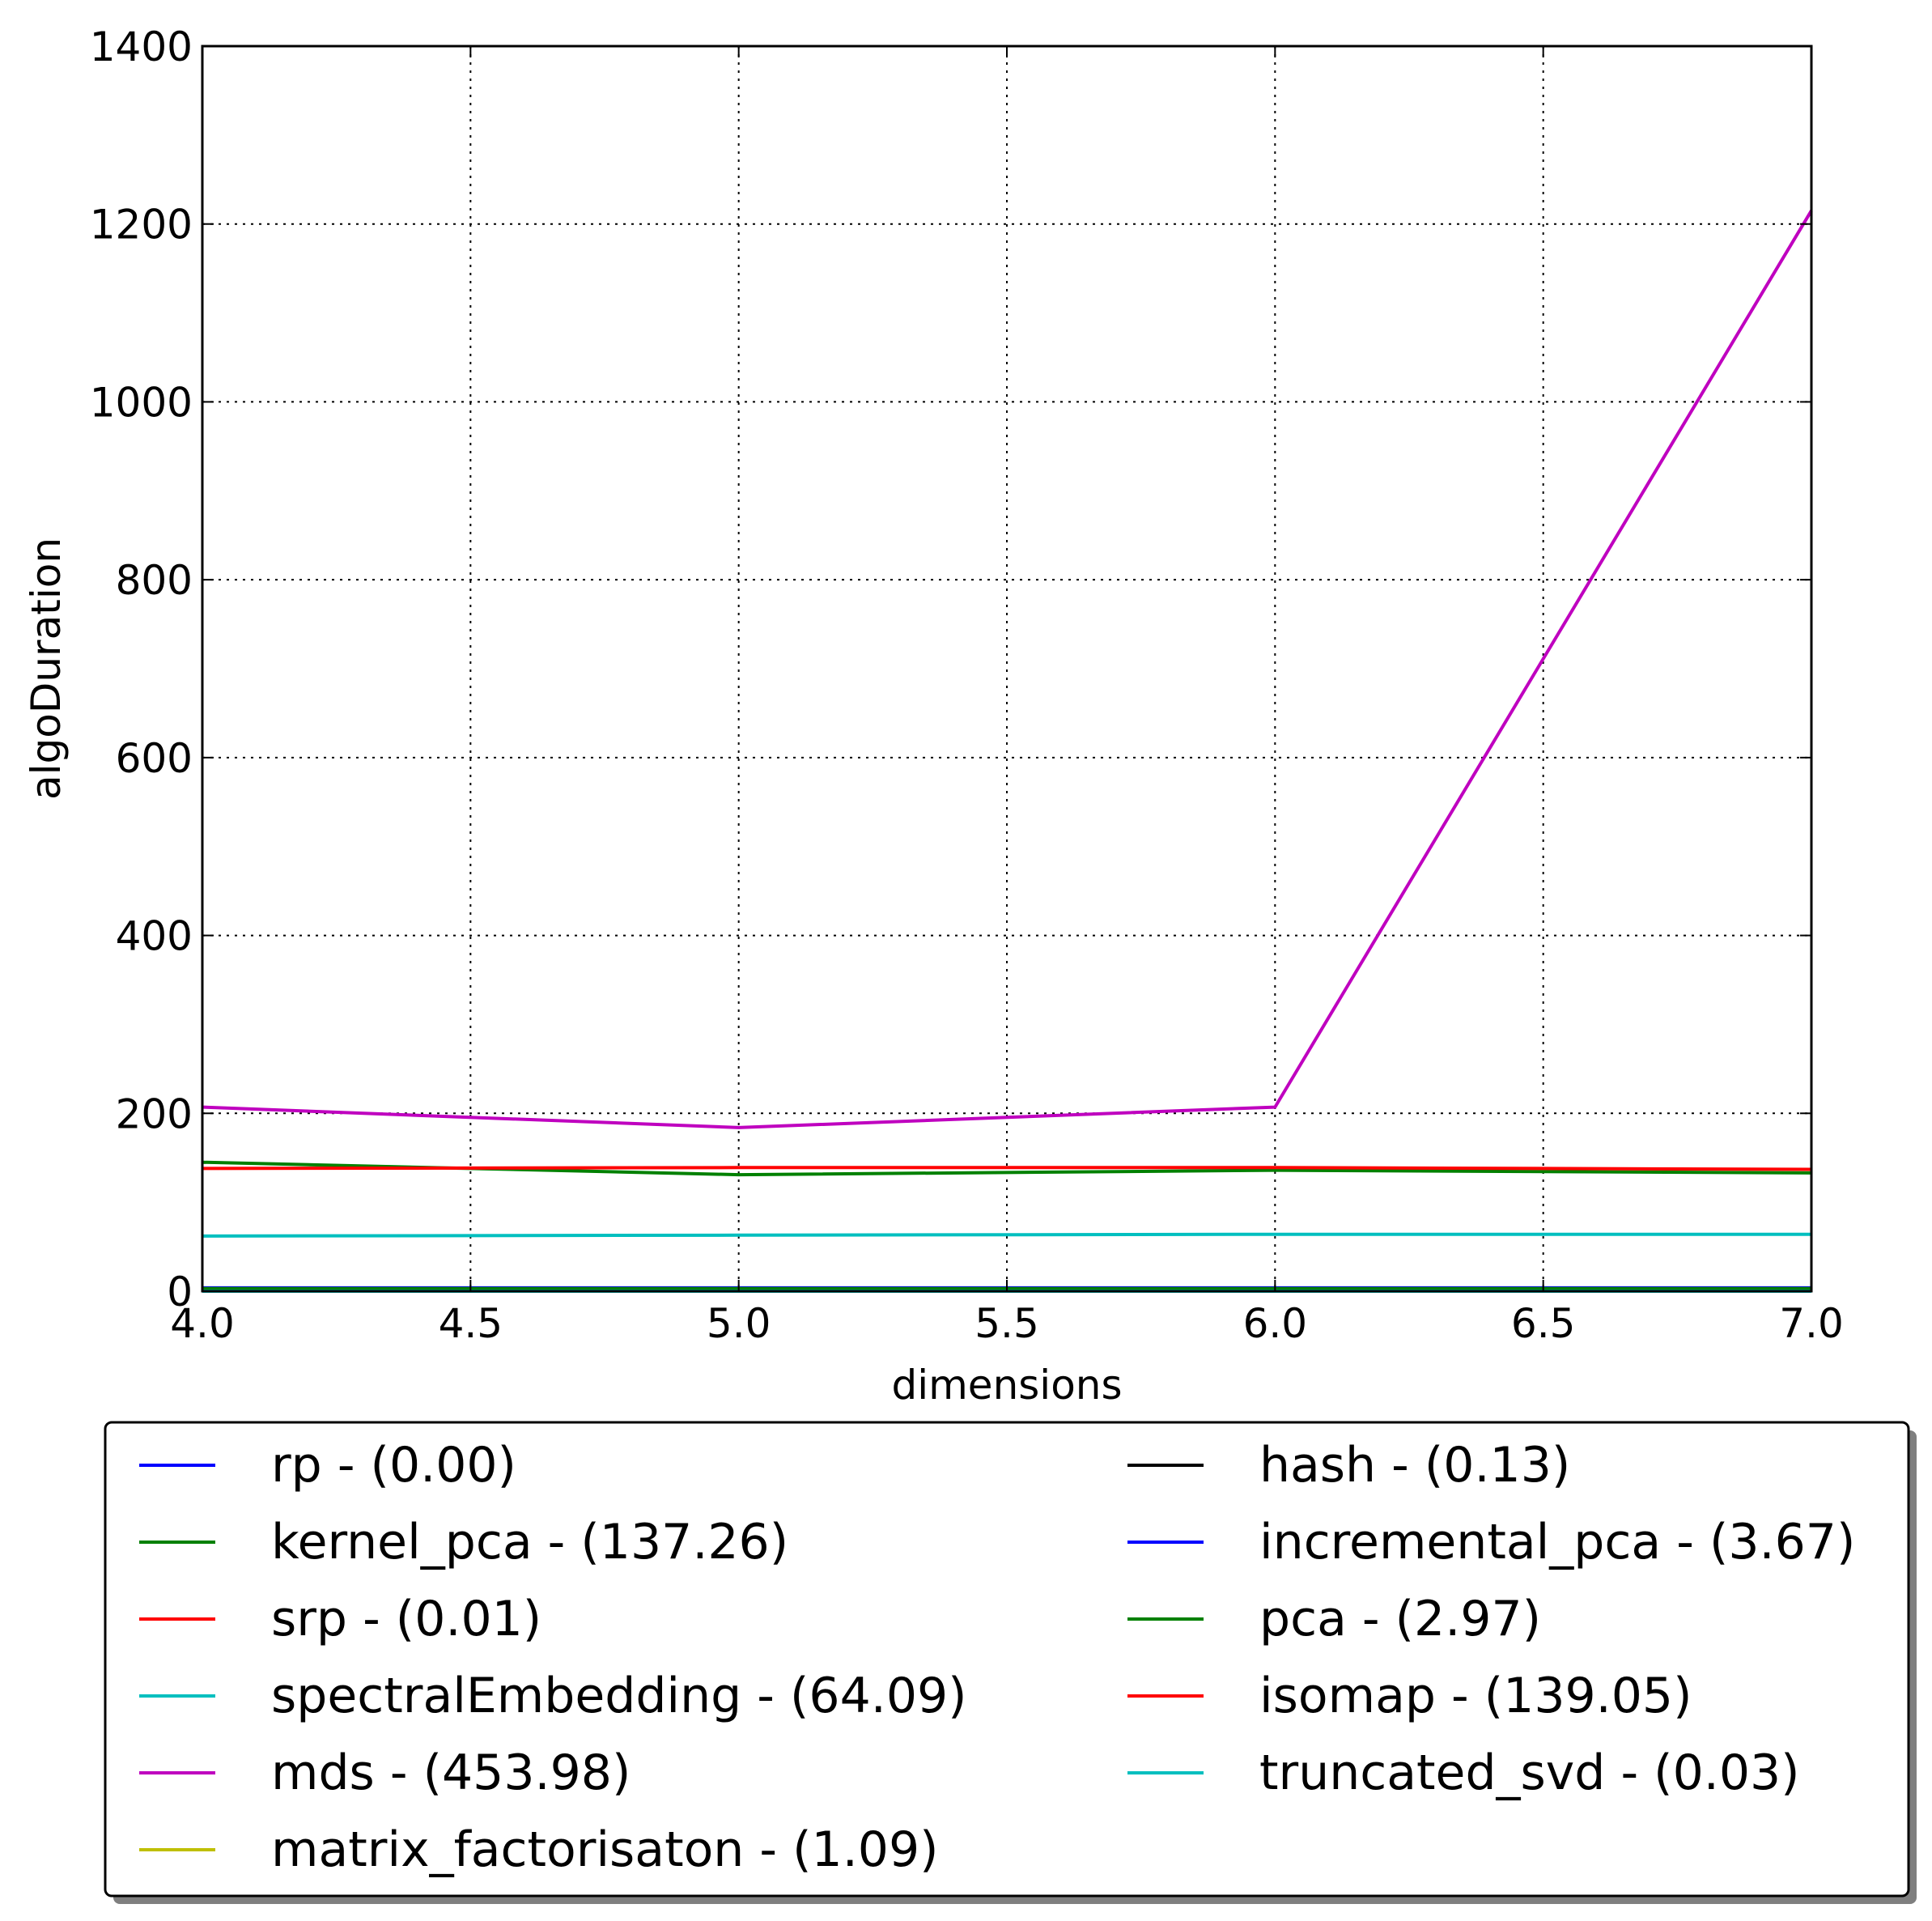 This screenshot has height=1921, width=1932. What do you see at coordinates (1414, 1466) in the screenshot?
I see `legend-label: hash - (0.13)` at bounding box center [1414, 1466].